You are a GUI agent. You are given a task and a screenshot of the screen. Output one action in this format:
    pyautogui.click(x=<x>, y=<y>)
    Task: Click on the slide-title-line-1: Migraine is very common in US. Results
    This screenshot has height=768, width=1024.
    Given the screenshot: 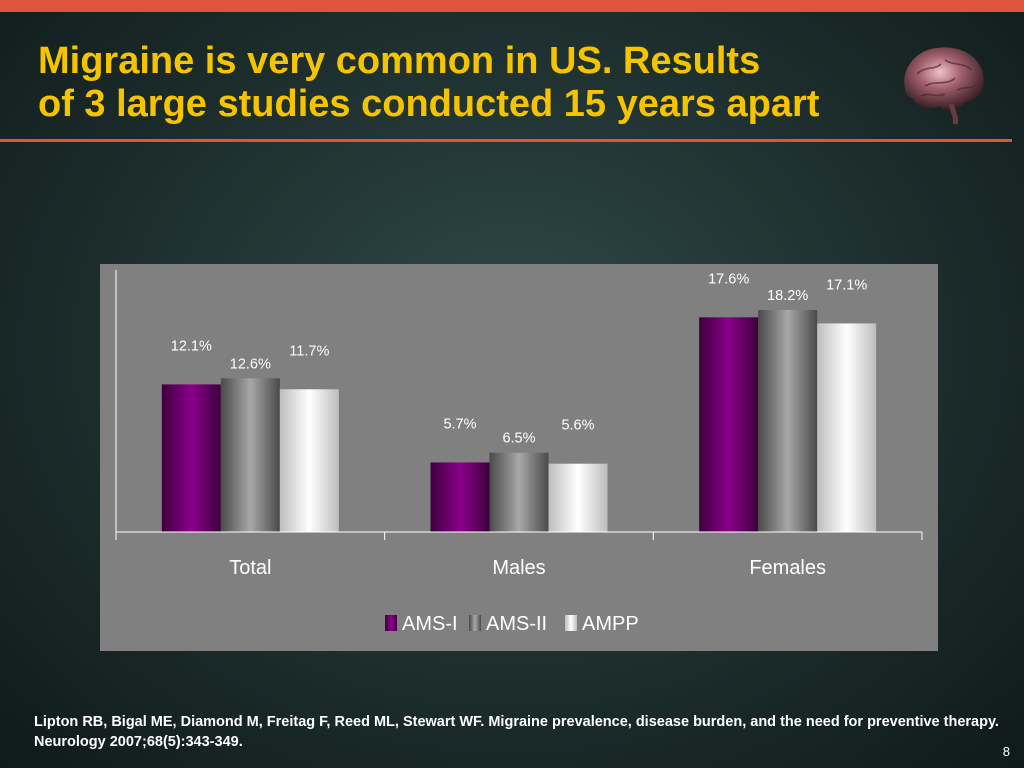 What is the action you would take?
    pyautogui.click(x=399, y=61)
    